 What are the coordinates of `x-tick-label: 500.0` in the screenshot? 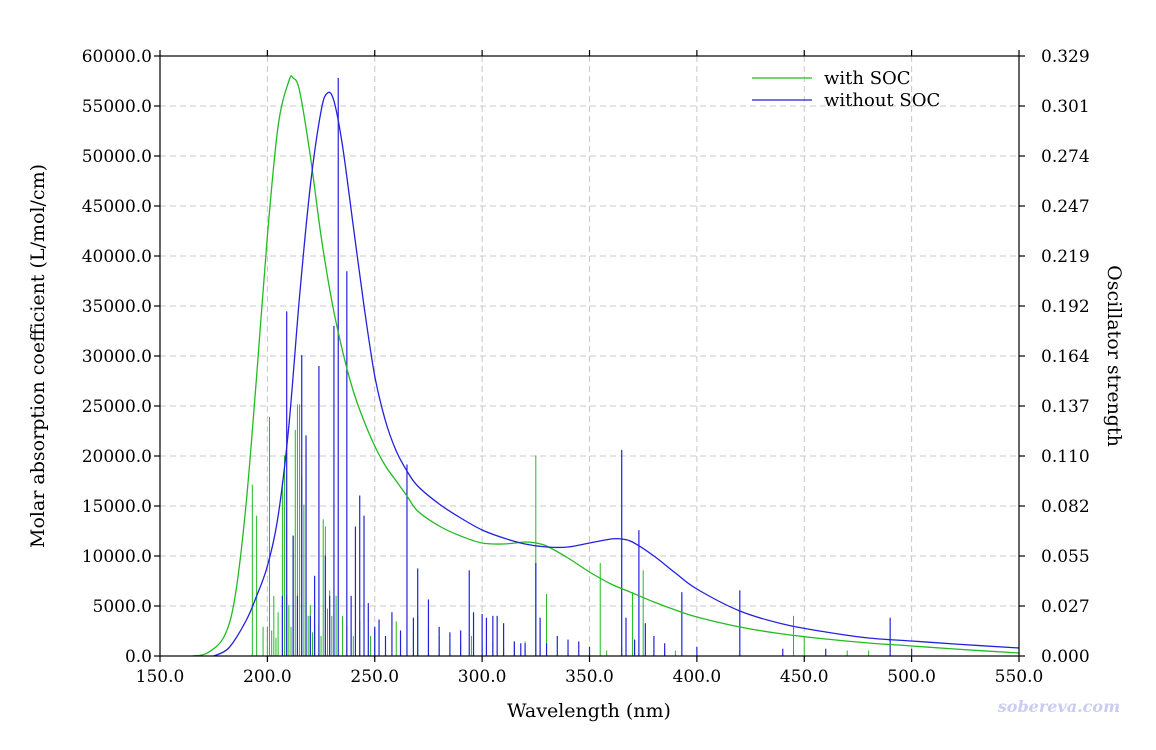 It's located at (911, 677).